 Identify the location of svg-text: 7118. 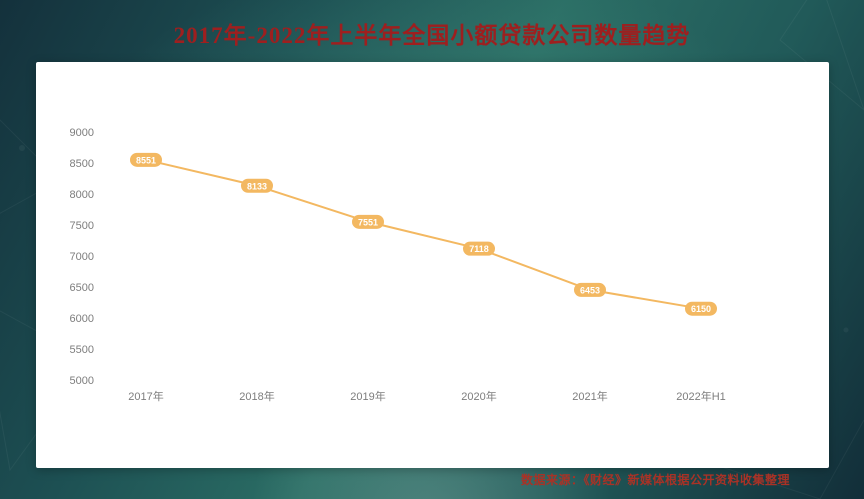
(479, 249).